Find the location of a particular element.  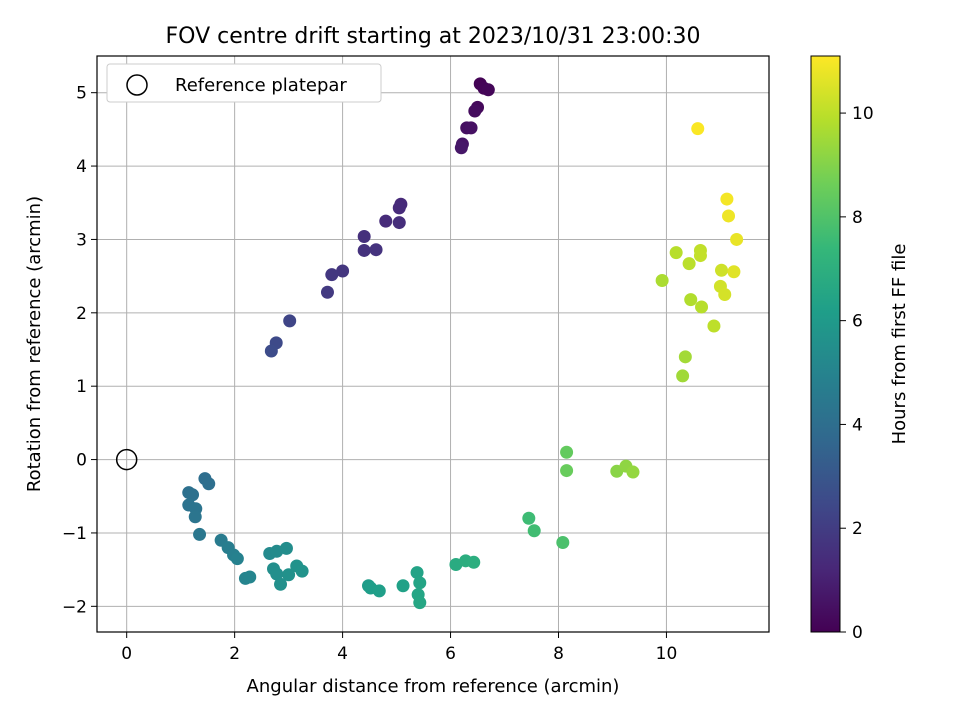

x-tick-label: 0 is located at coordinates (126, 654).